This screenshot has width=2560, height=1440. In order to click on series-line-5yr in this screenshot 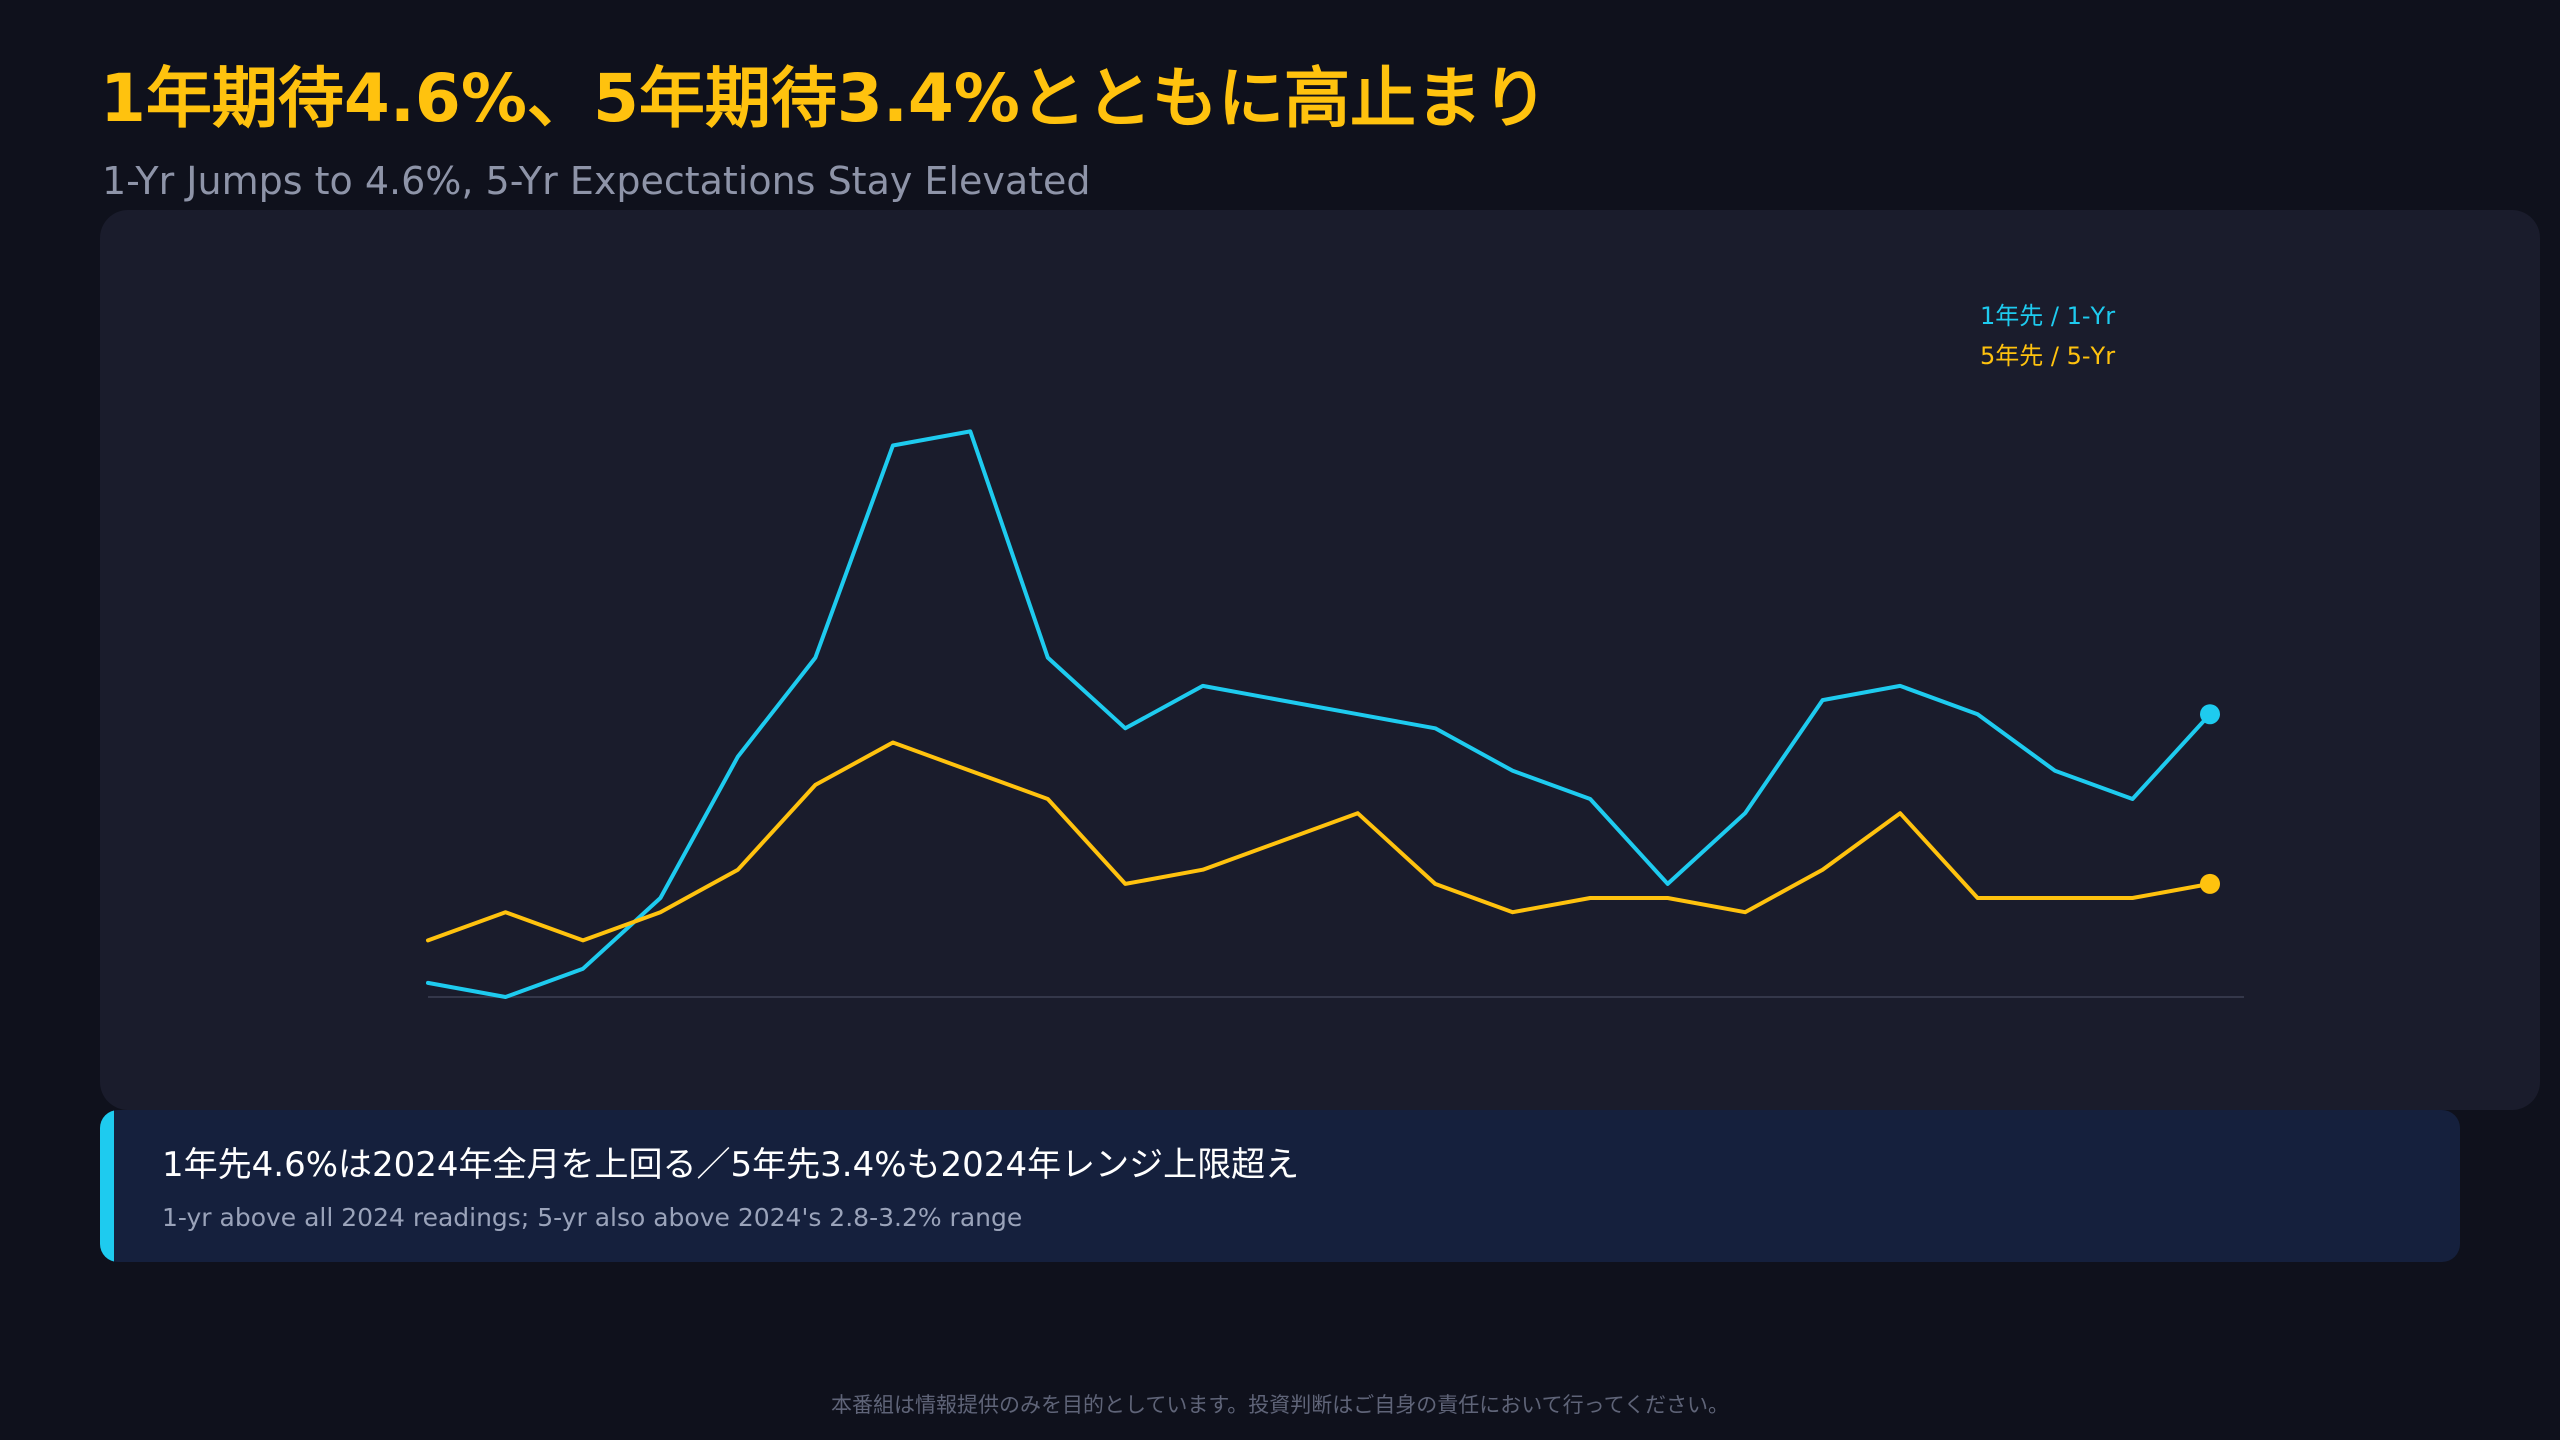, I will do `click(1319, 841)`.